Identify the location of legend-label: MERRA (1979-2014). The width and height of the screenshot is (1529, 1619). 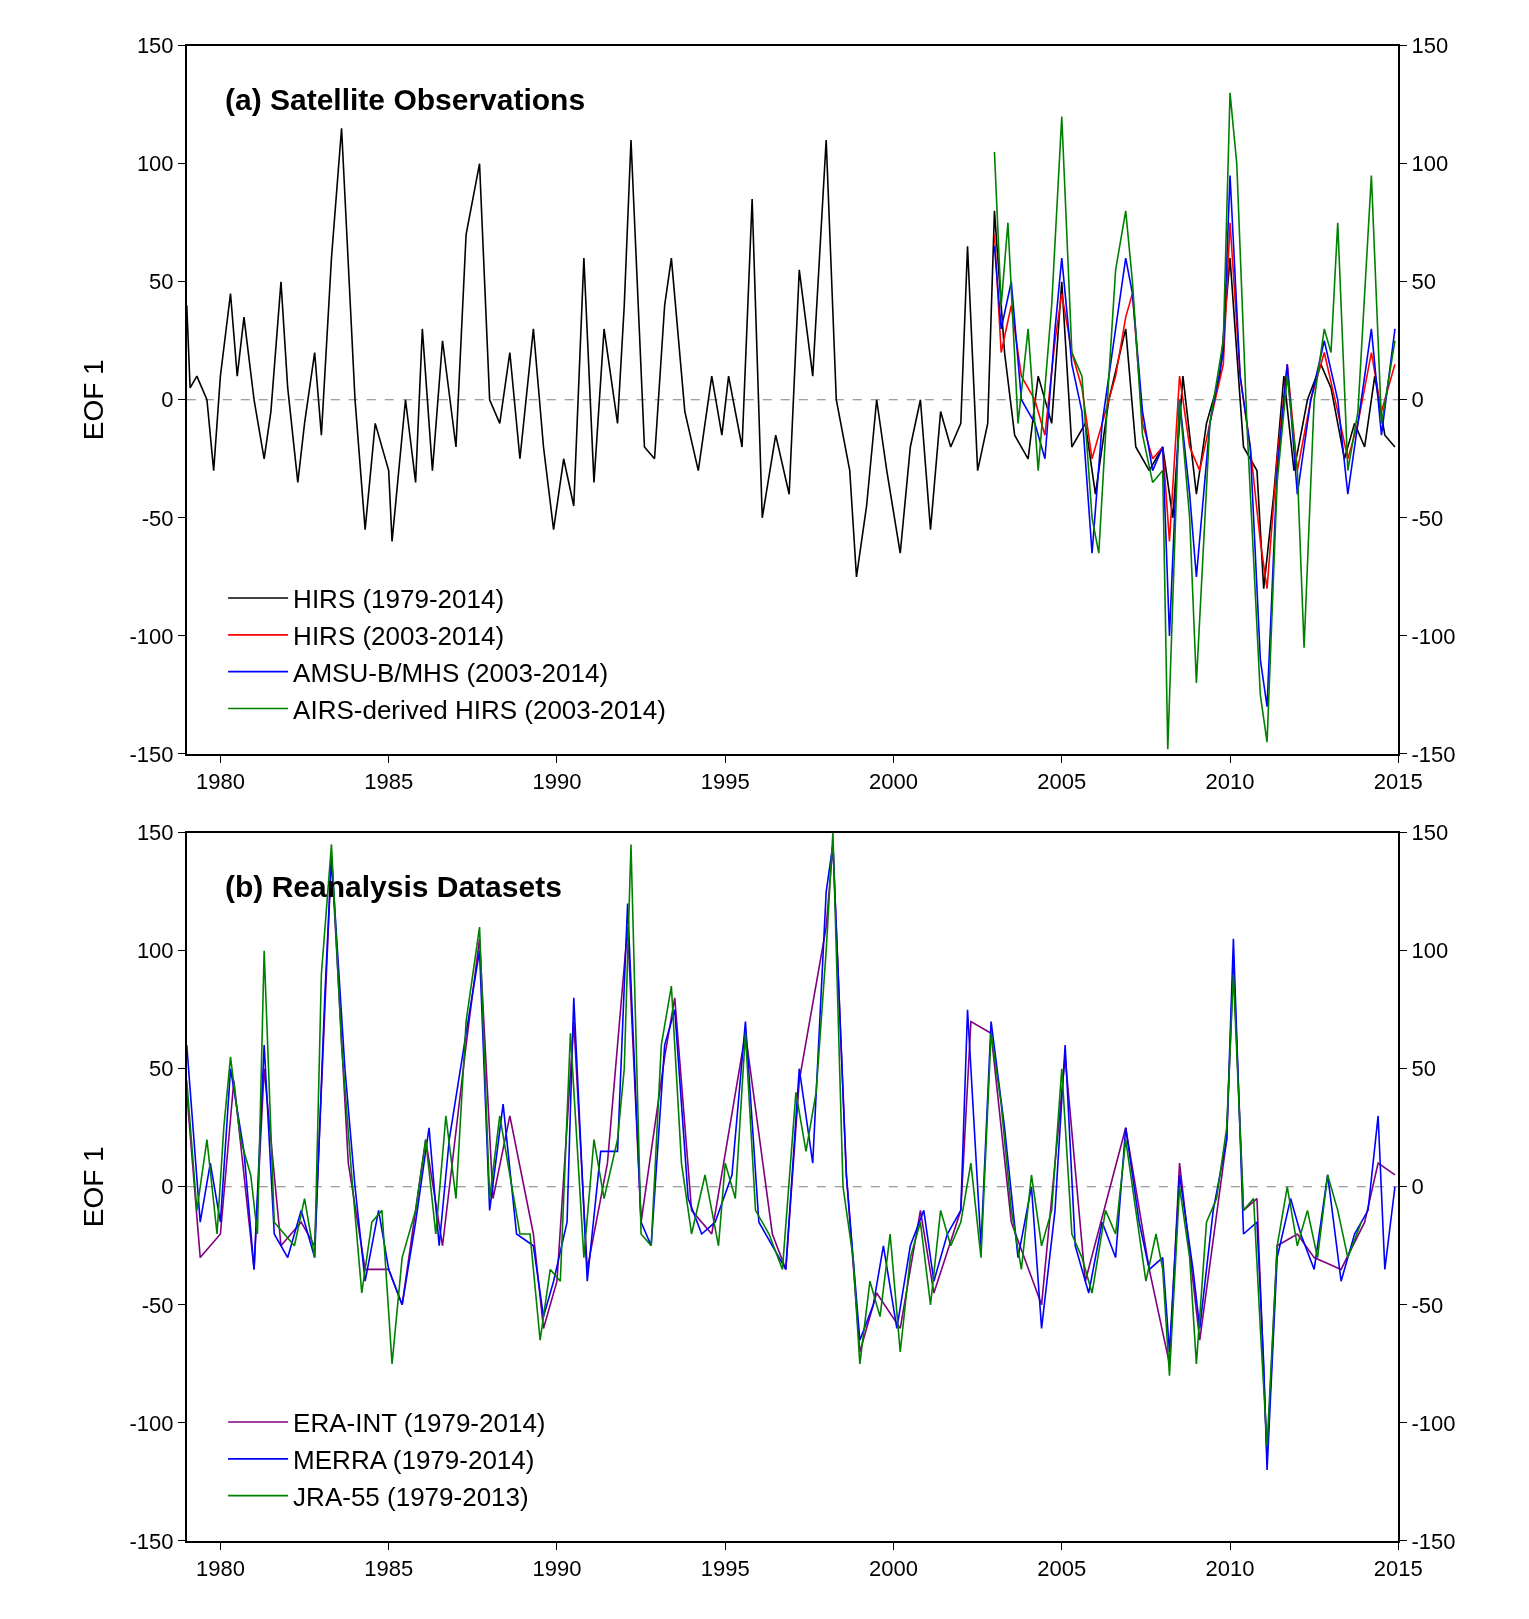
(414, 1460).